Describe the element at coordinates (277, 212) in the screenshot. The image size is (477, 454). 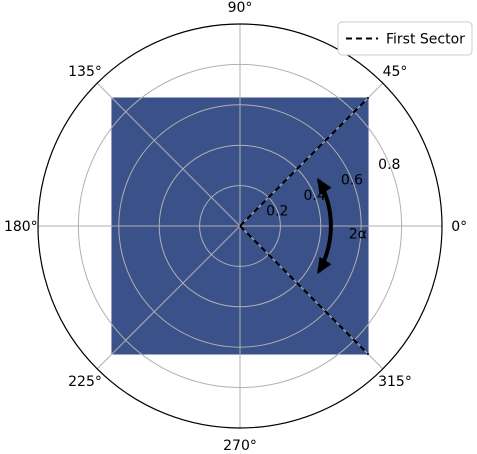
I see `radial-tick-label-0: 0.2` at that location.